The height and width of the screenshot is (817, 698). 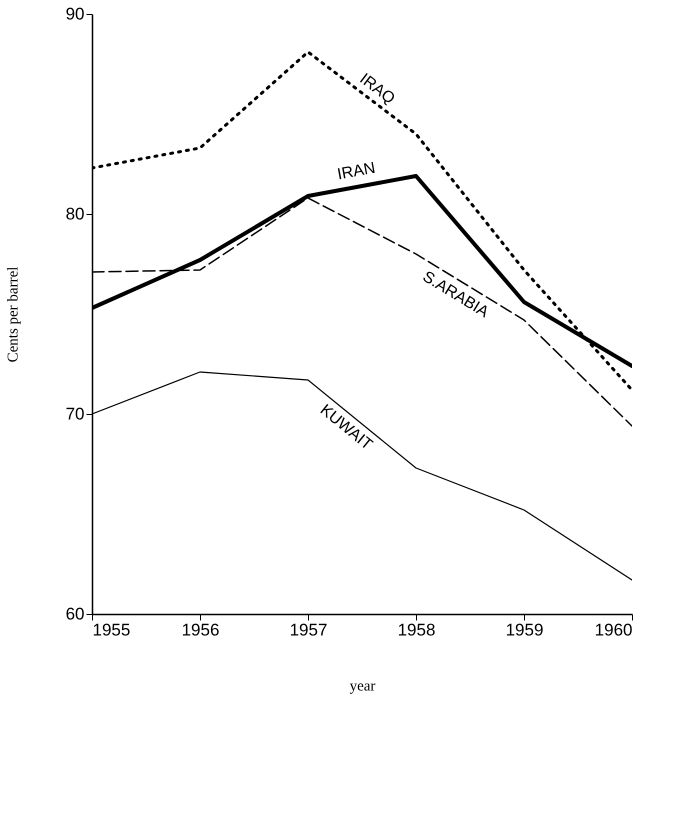 I want to click on y-axis-title: Cents per barrel, so click(x=14, y=314).